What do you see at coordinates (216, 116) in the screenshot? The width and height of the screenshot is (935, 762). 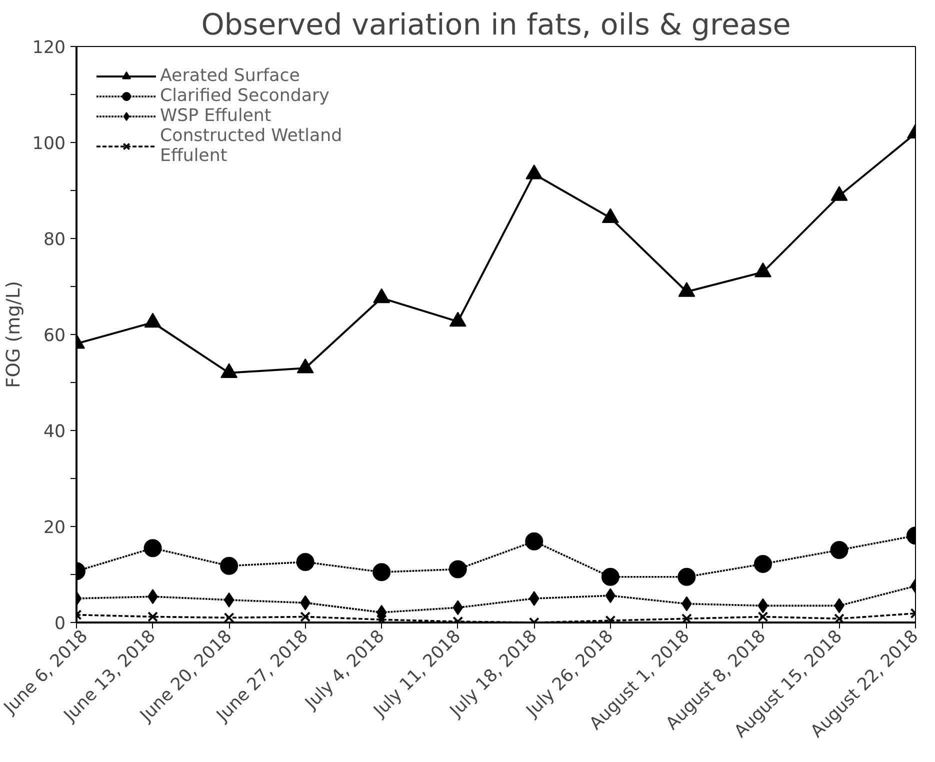 I see `legend-label: WSP Effulent` at bounding box center [216, 116].